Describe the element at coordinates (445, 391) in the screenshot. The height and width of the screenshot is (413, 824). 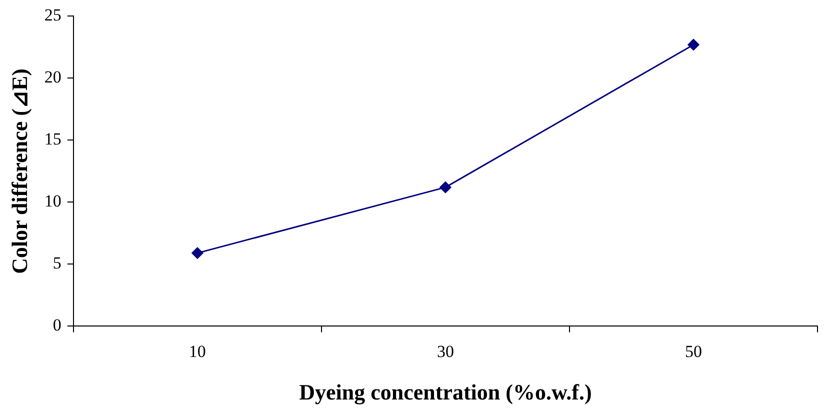
I see `x-axis-title: Dyeing concentration (%o.w.f.)` at that location.